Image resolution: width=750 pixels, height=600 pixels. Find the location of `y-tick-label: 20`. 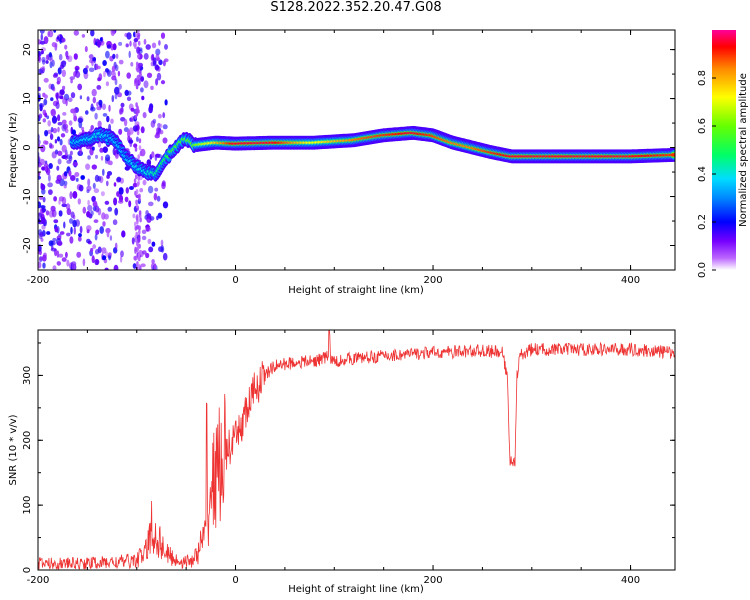

y-tick-label: 20 is located at coordinates (27, 49).